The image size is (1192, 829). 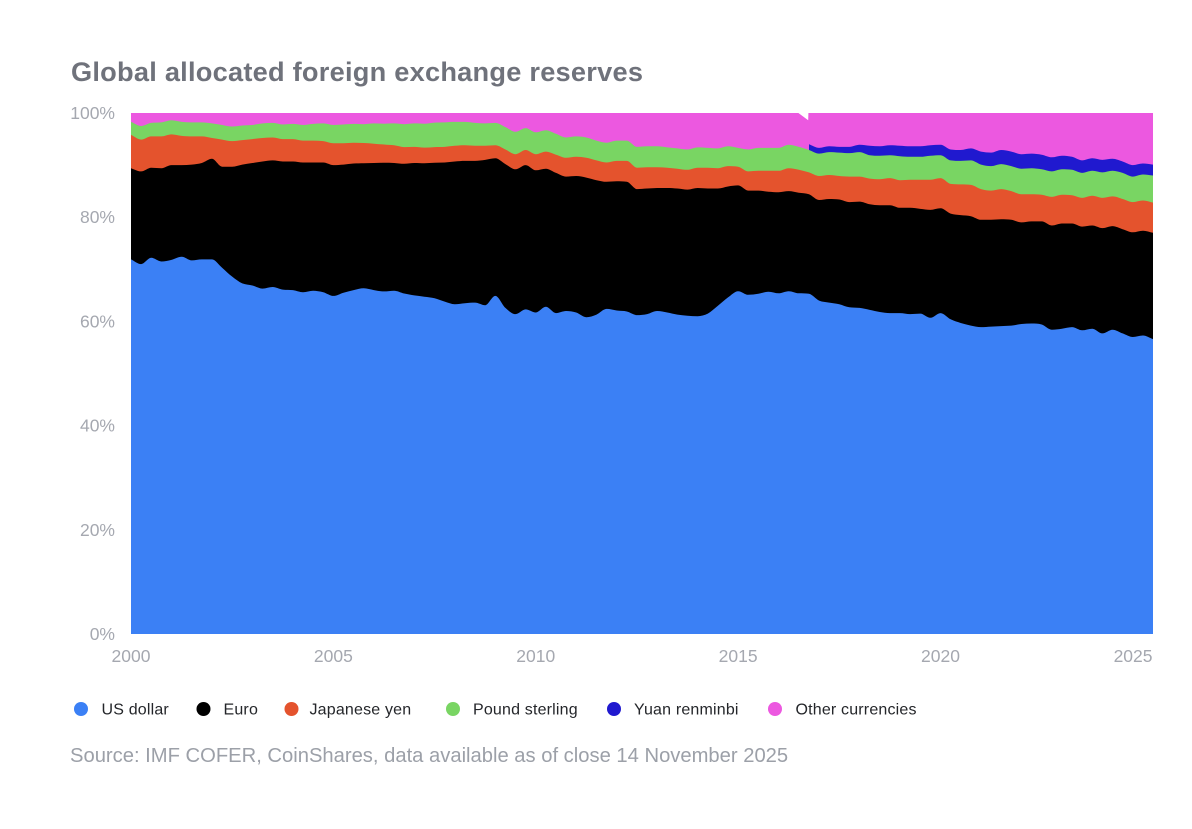 I want to click on svg-text: 2005, so click(x=333, y=656).